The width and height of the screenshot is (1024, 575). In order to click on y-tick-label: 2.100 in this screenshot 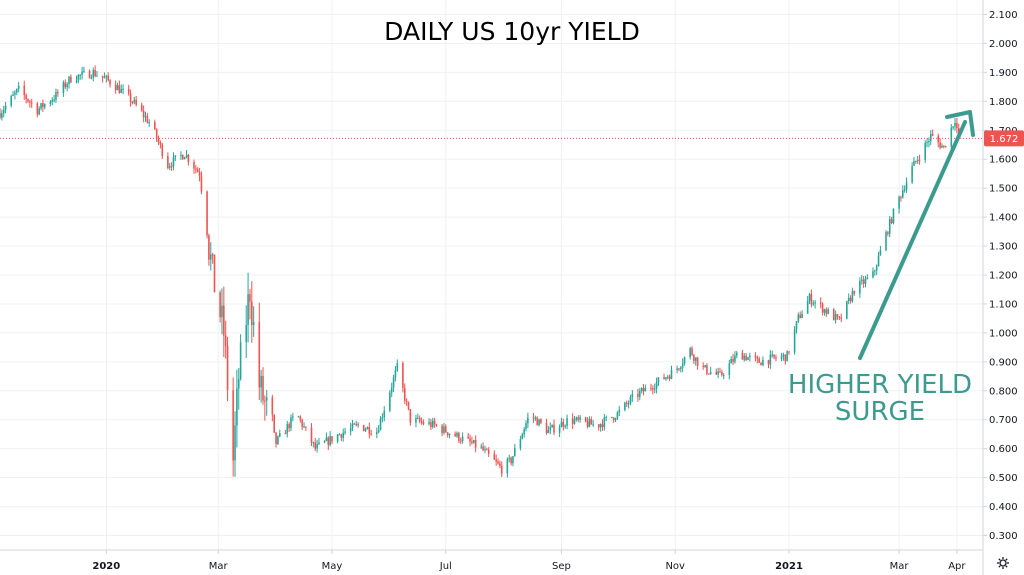, I will do `click(1003, 15)`.